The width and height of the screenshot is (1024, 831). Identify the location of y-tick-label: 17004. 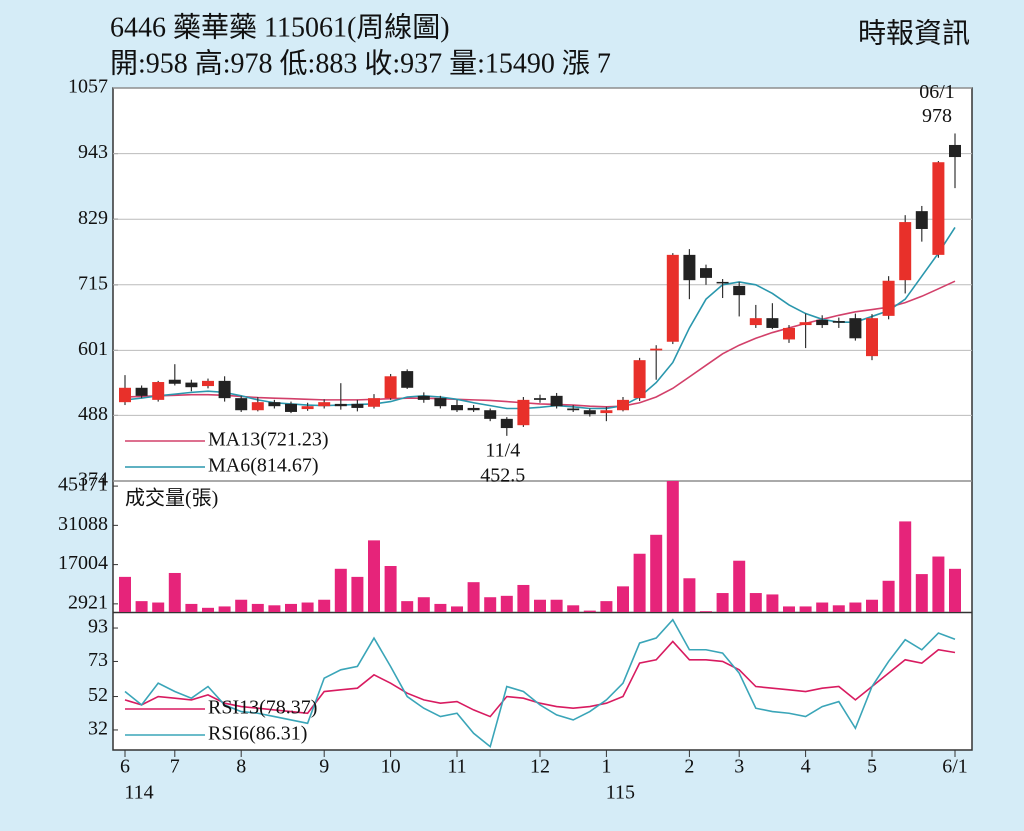
(83, 563).